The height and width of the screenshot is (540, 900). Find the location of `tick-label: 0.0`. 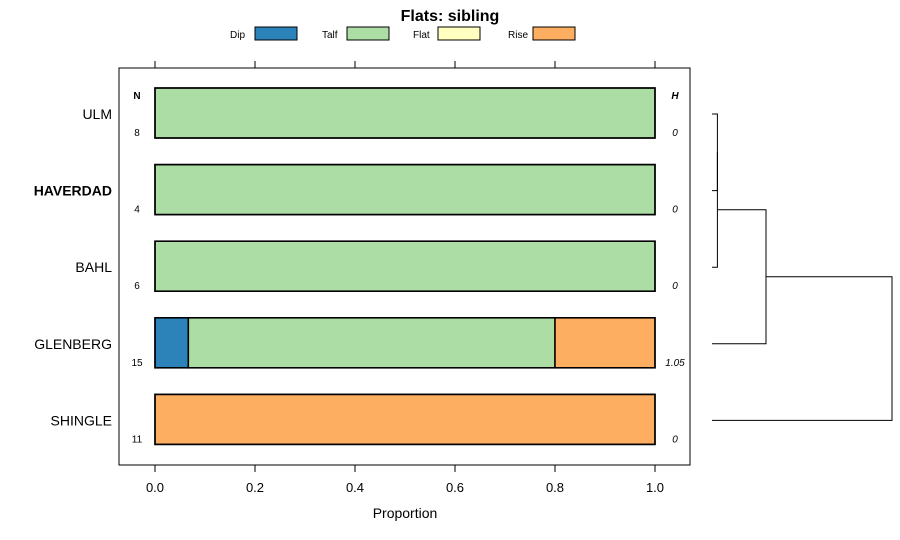

tick-label: 0.0 is located at coordinates (155, 487).